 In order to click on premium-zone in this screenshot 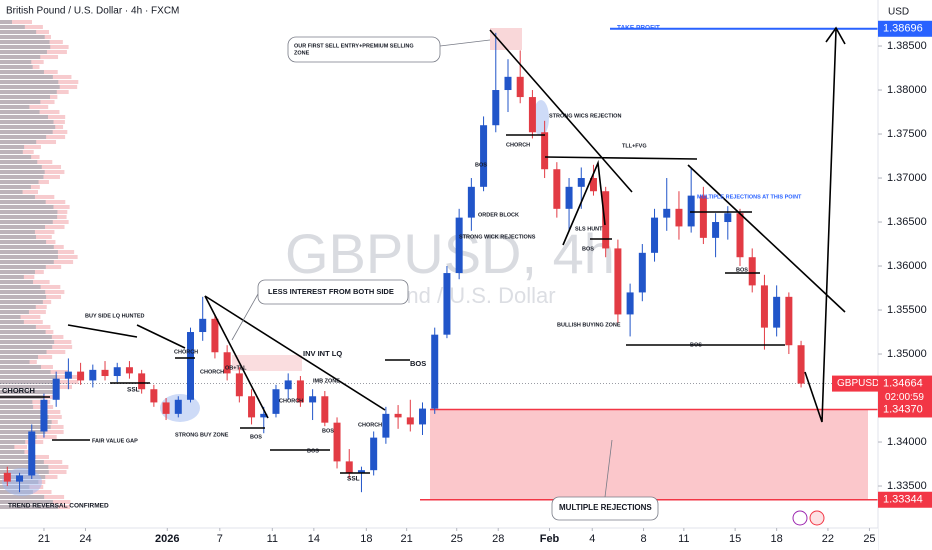, I will do `click(506, 39)`.